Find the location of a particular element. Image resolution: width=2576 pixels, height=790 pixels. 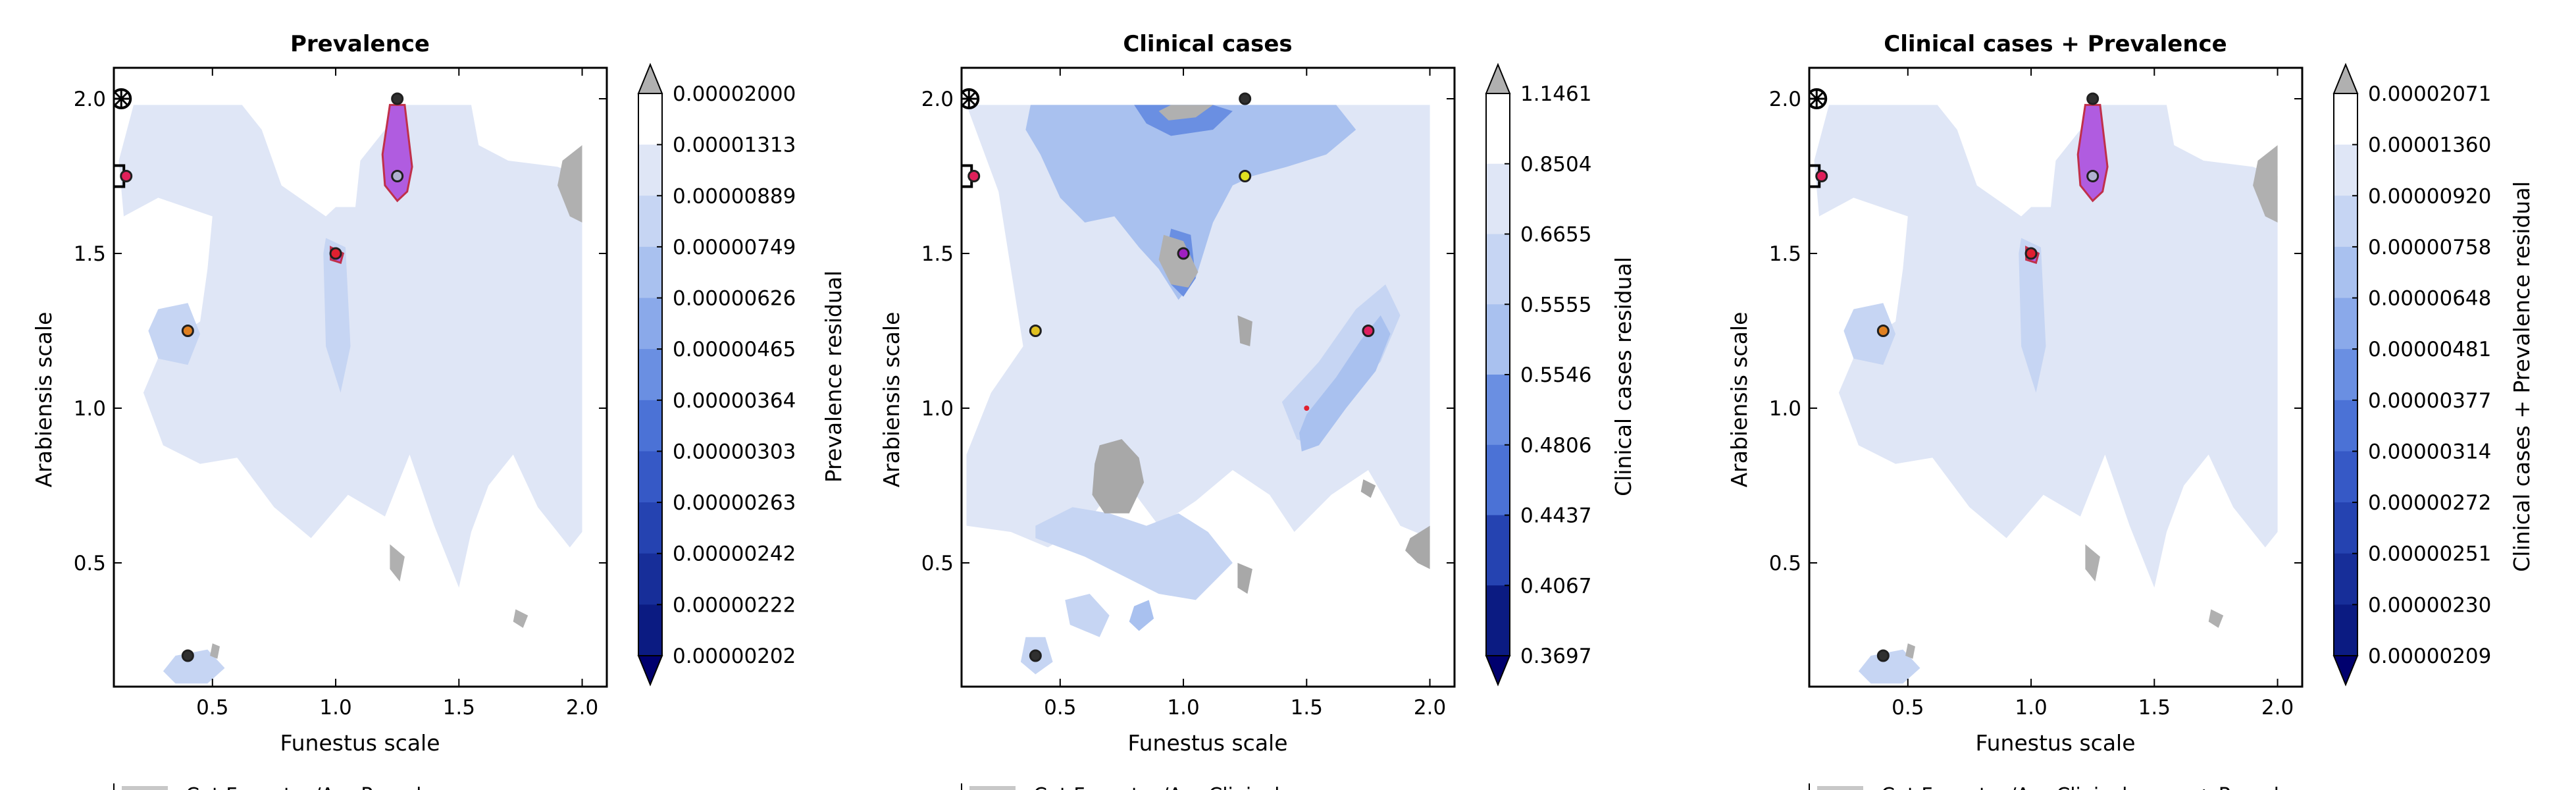

colorbar-tick-label: 0.00000303 is located at coordinates (734, 452).